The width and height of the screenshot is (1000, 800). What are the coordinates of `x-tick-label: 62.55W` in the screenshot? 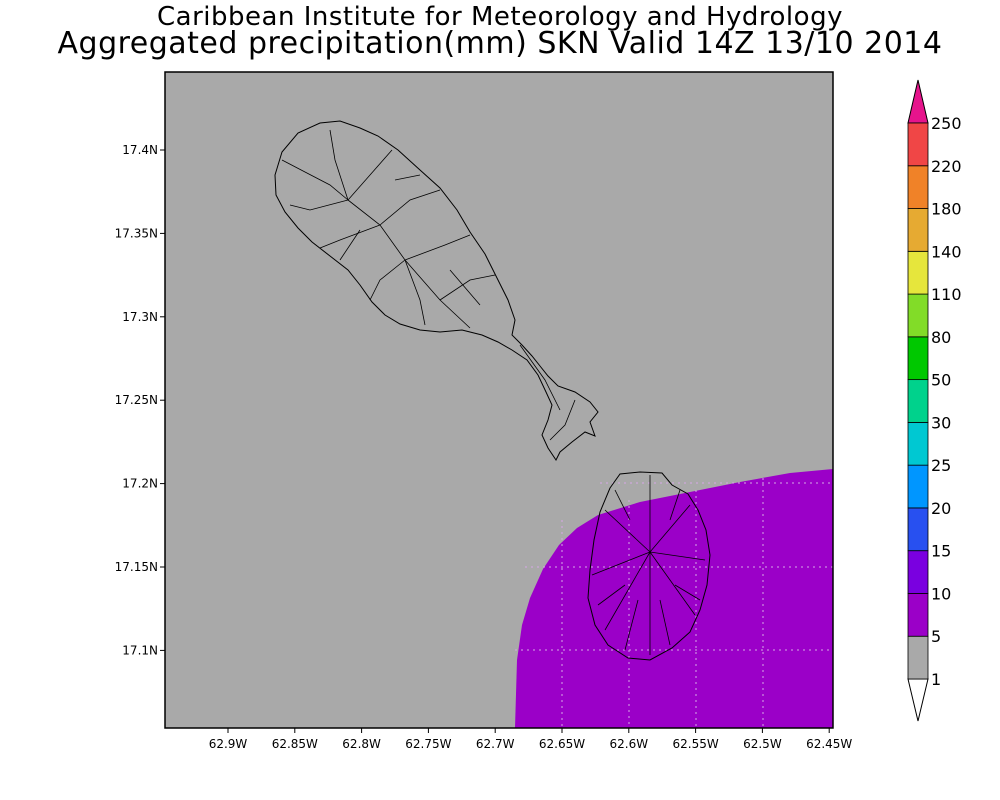 It's located at (695, 744).